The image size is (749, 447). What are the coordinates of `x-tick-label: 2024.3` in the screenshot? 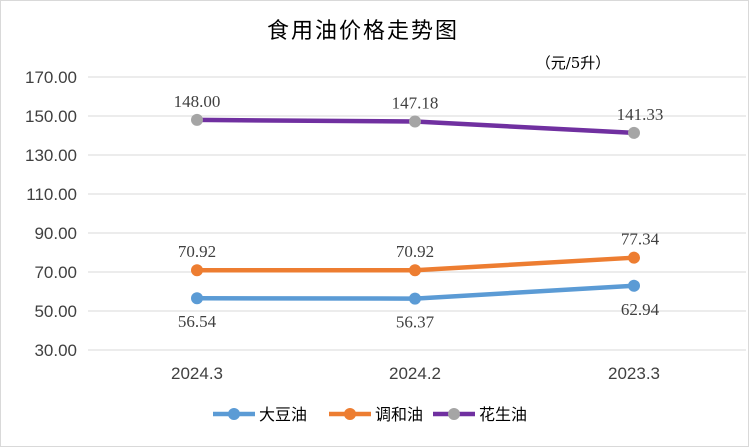 It's located at (197, 373).